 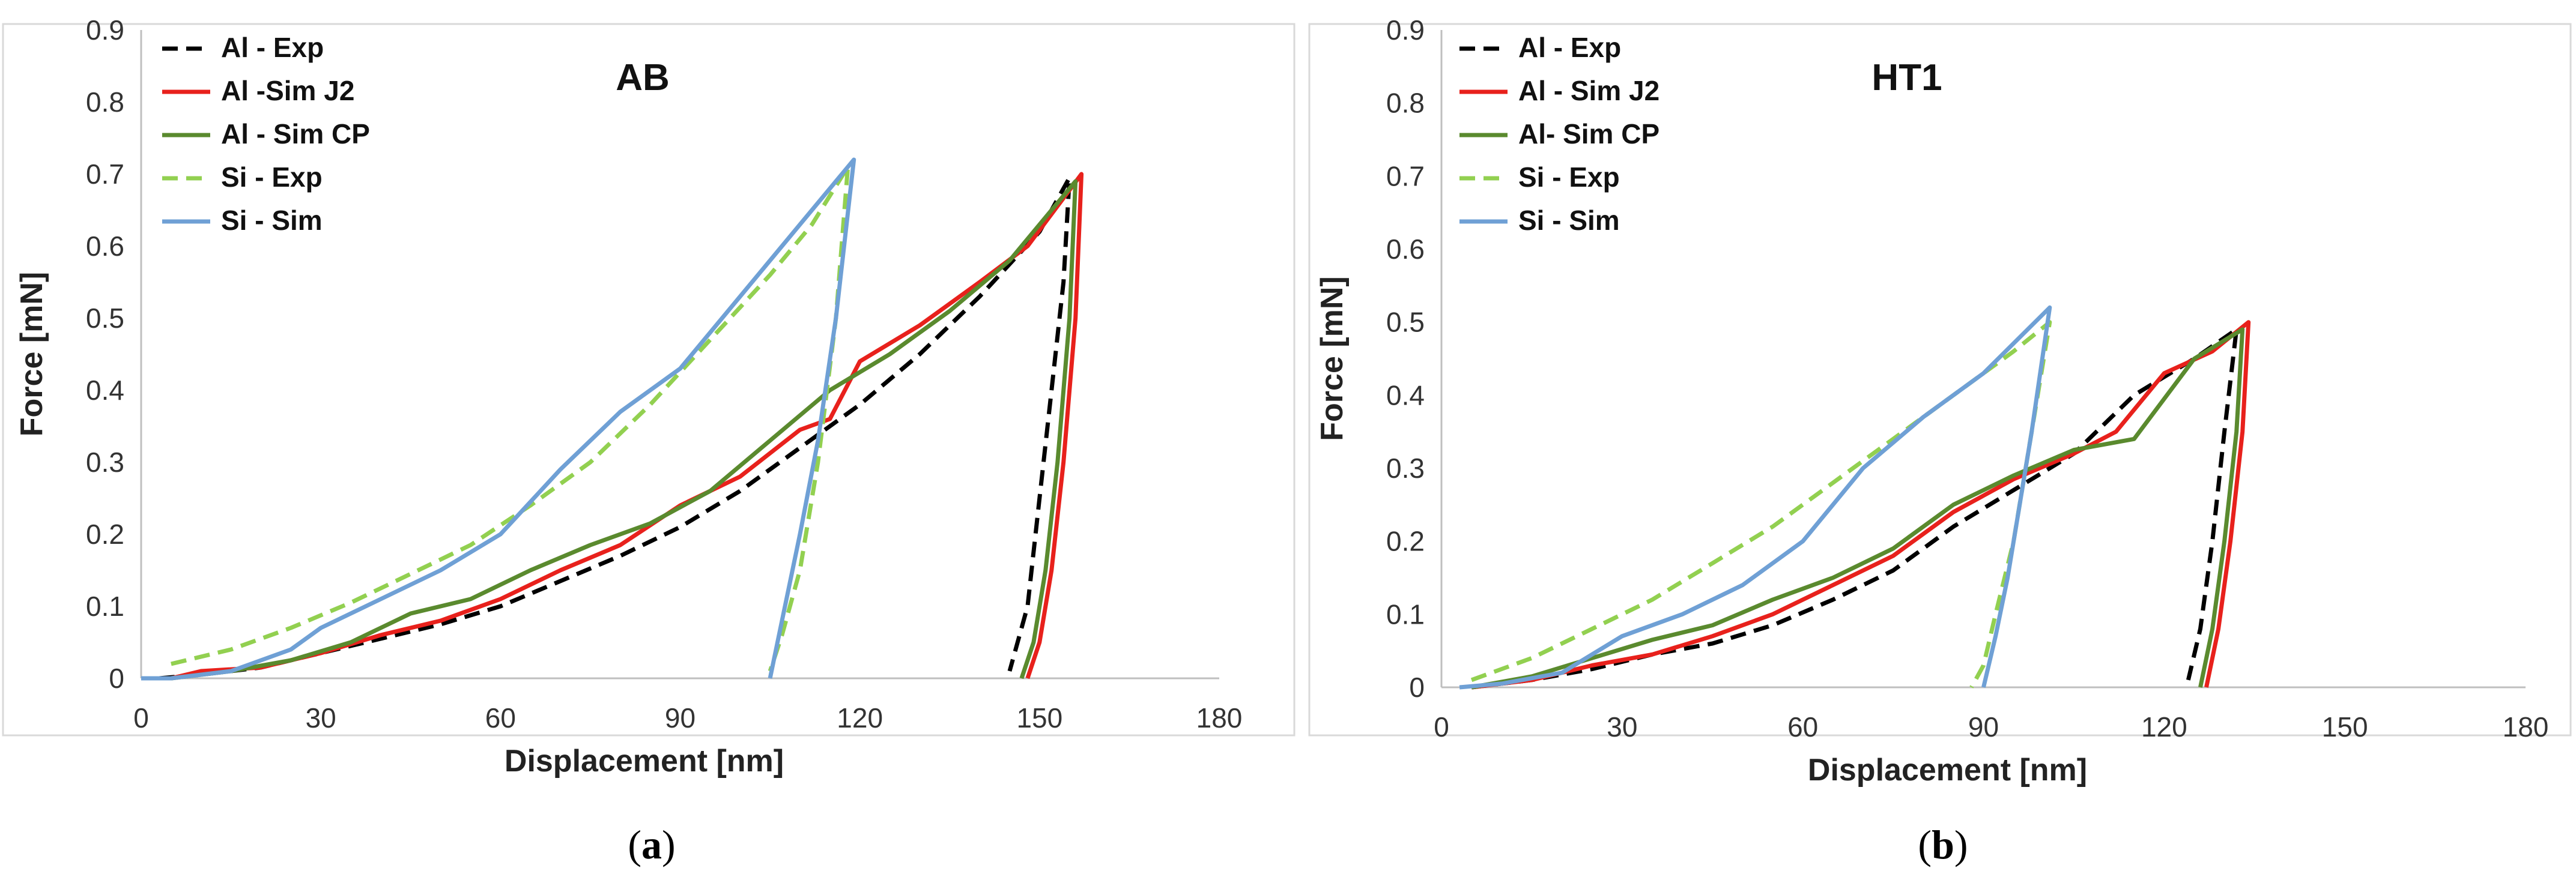 What do you see at coordinates (1588, 133) in the screenshot?
I see `legend-label: Al- Sim CP` at bounding box center [1588, 133].